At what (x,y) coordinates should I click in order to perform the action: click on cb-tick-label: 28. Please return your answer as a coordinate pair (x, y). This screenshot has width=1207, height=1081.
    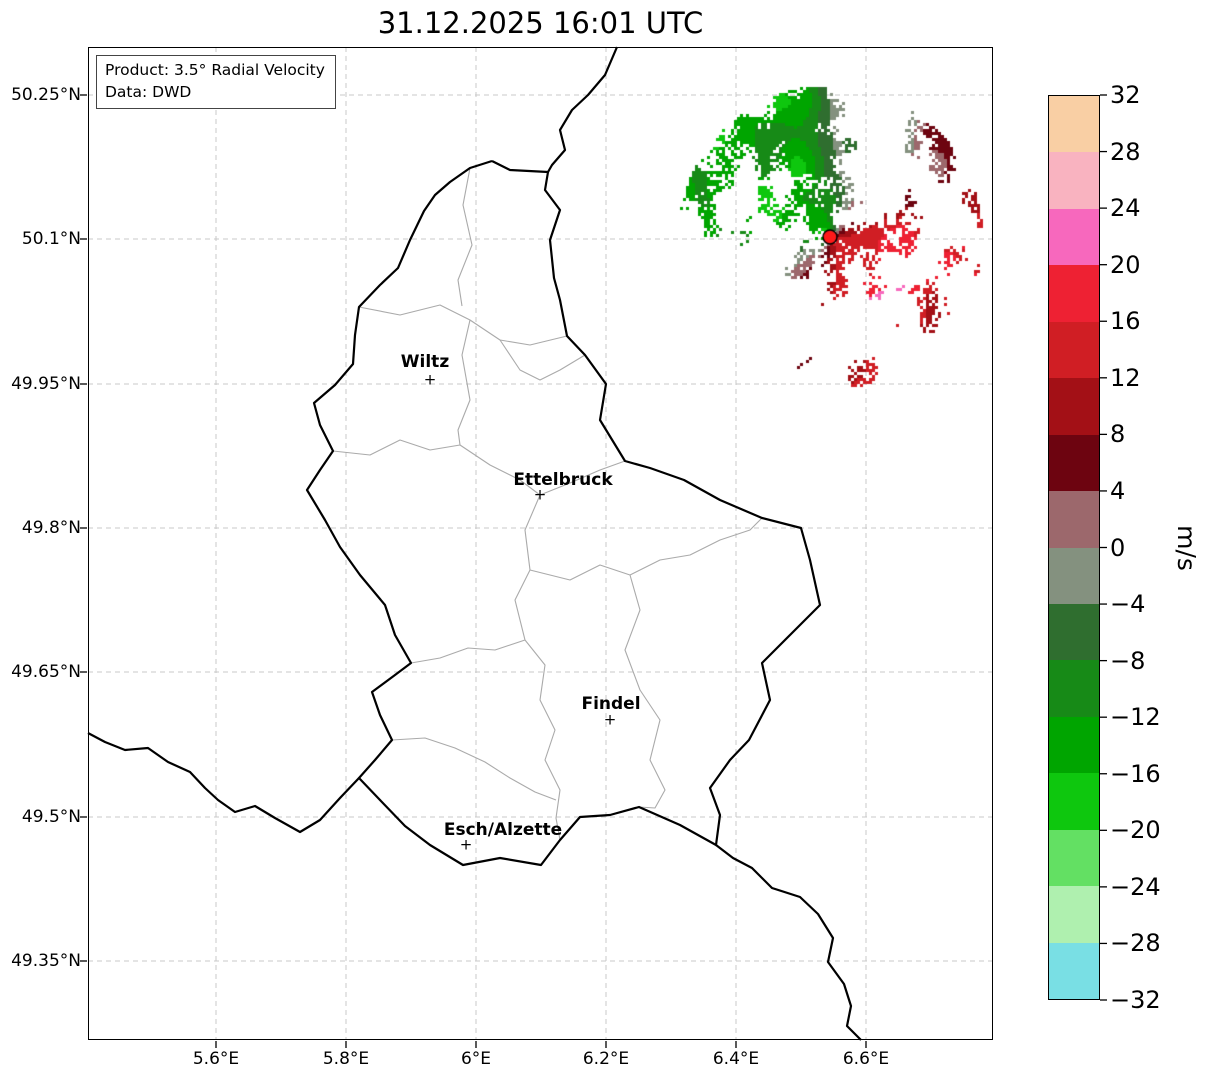
    Looking at the image, I should click on (1125, 151).